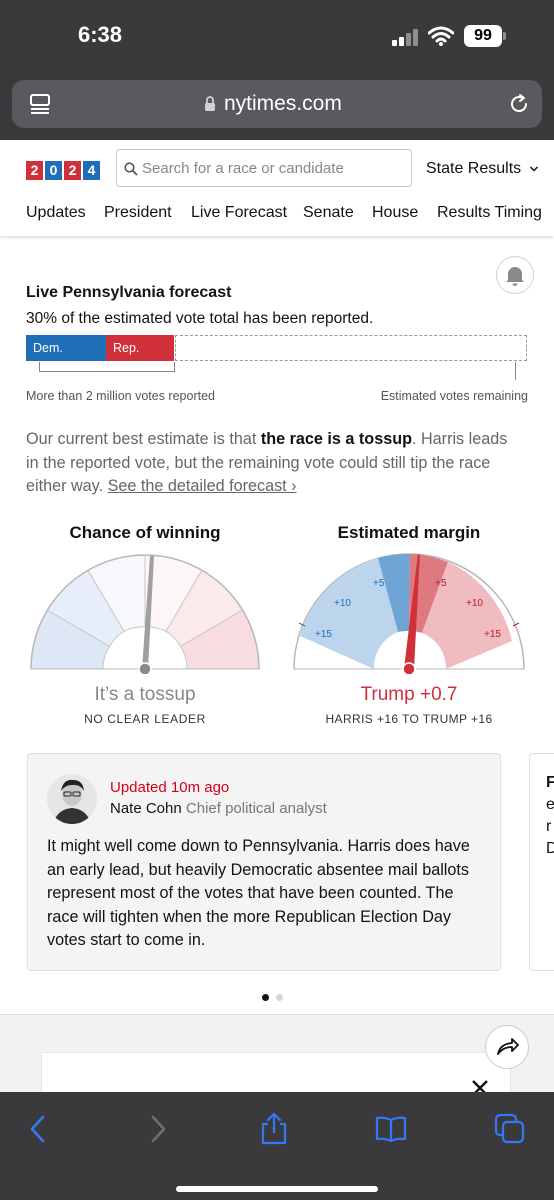 The image size is (554, 1200). I want to click on updated-timestamp: Updated 10m ago, so click(170, 787).